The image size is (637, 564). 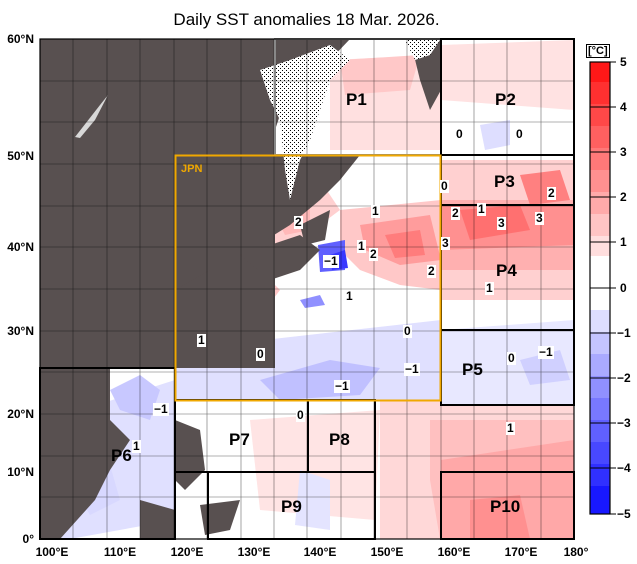 I want to click on x-axis-label: 140°E, so click(x=320, y=552).